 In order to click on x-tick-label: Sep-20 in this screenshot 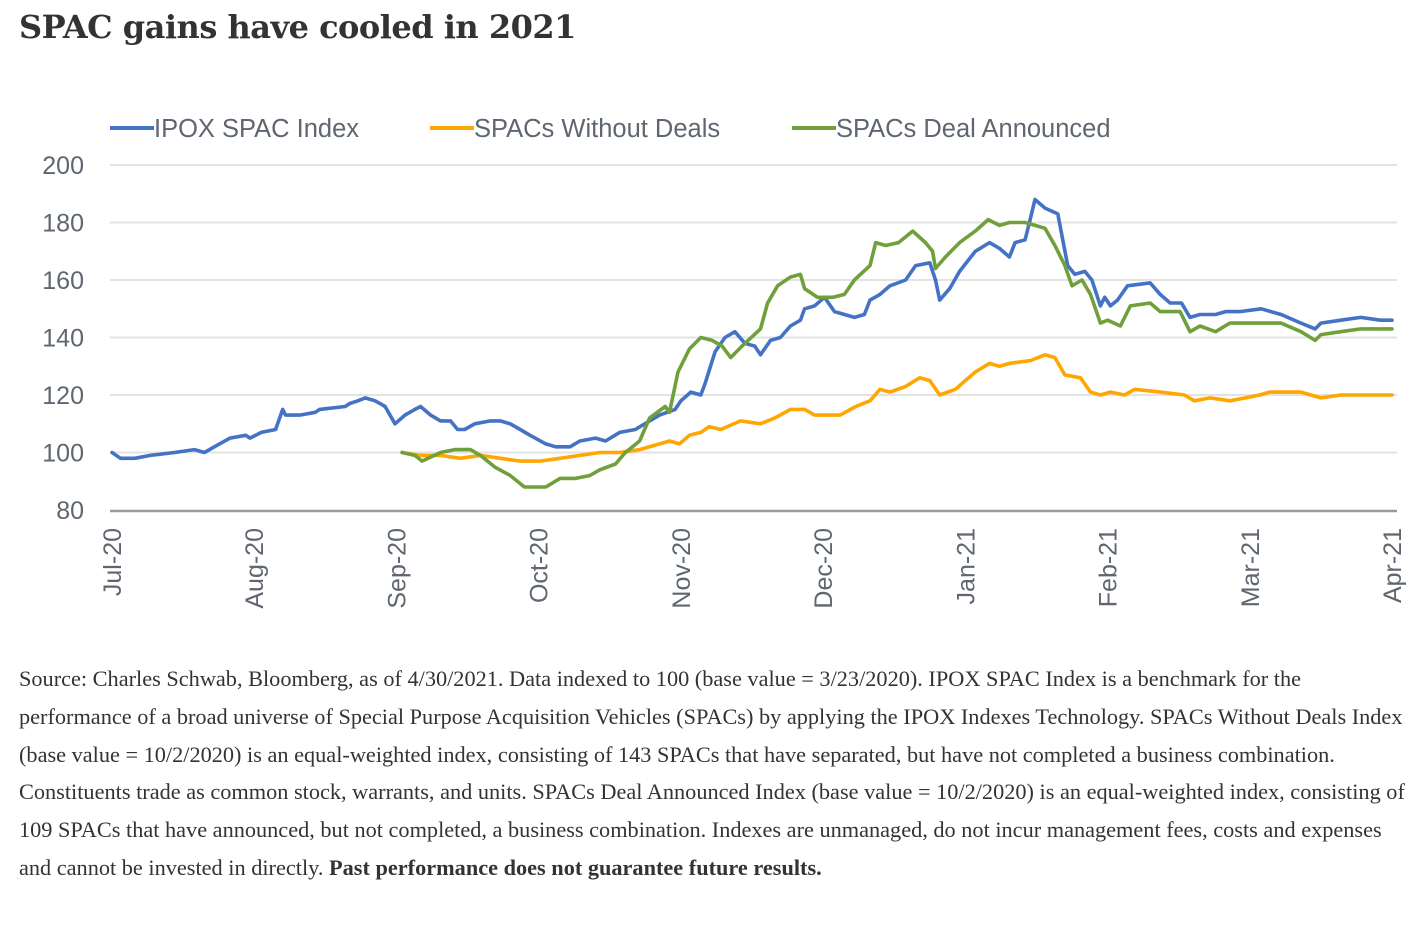, I will do `click(397, 568)`.